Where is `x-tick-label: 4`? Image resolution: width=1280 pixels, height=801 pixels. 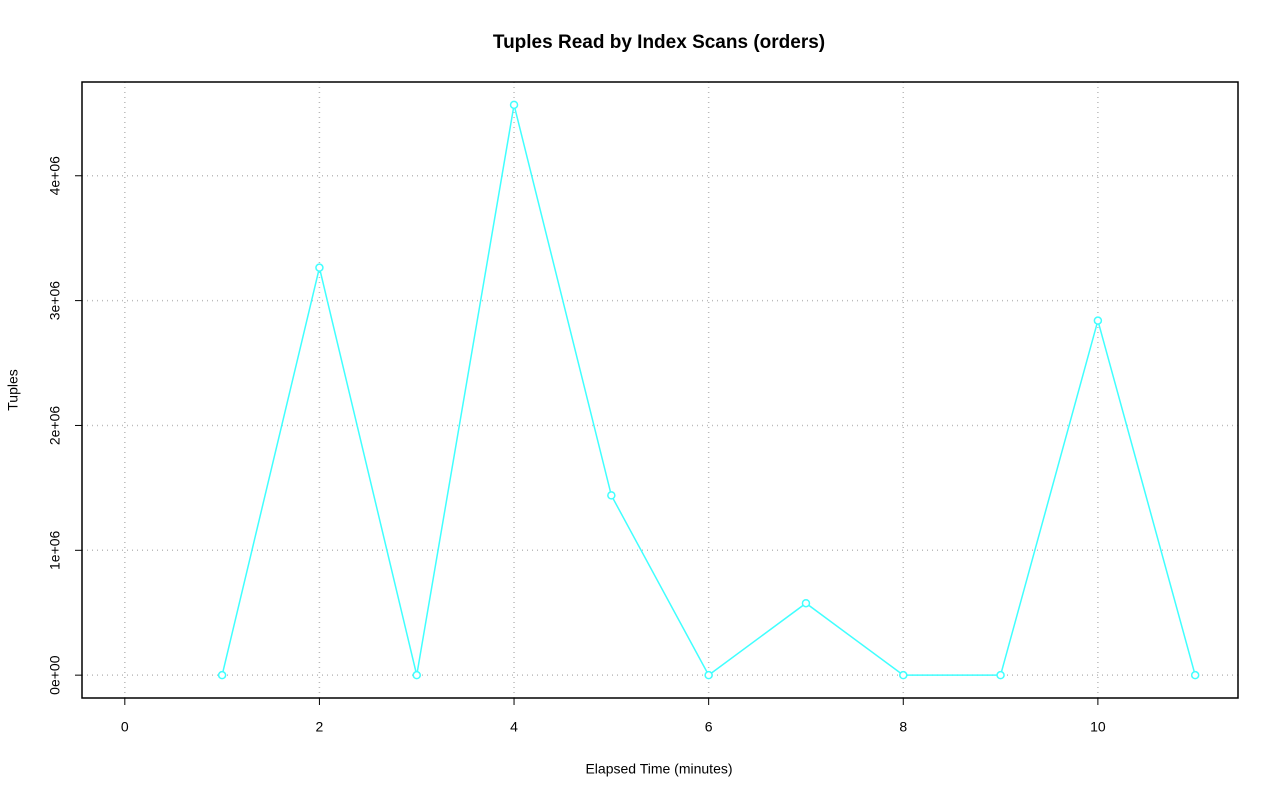 x-tick-label: 4 is located at coordinates (514, 727).